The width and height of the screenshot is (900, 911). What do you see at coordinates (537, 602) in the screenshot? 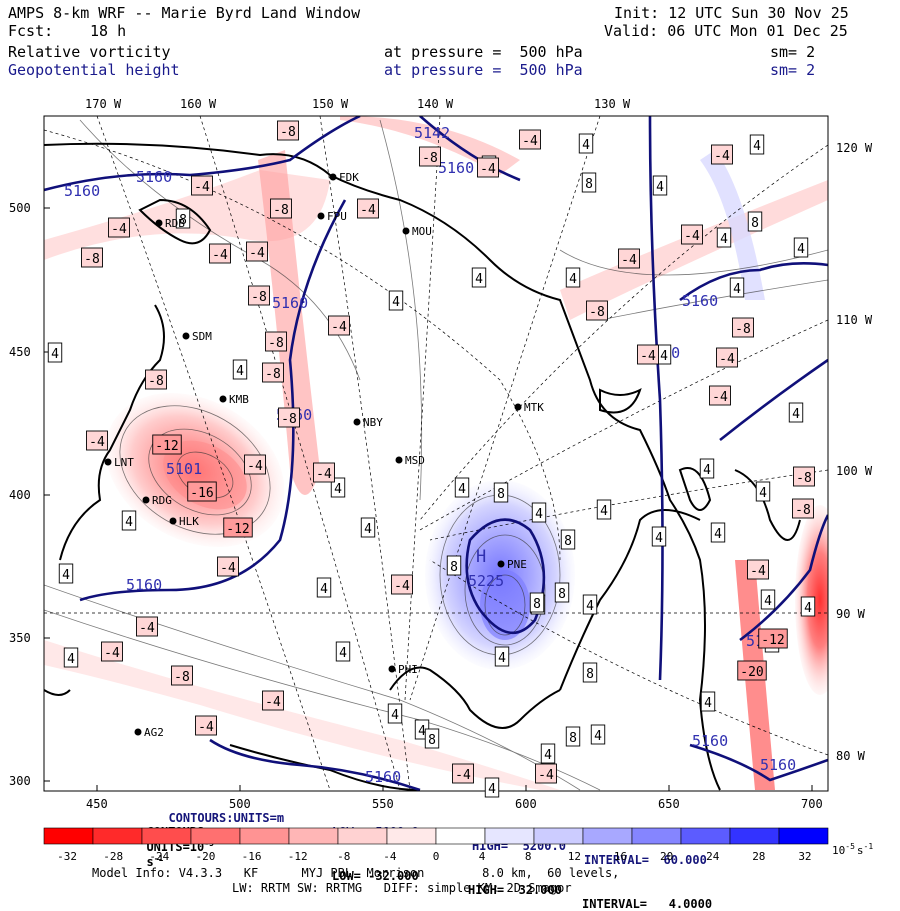
I see `vorticity-value-box: 8` at bounding box center [537, 602].